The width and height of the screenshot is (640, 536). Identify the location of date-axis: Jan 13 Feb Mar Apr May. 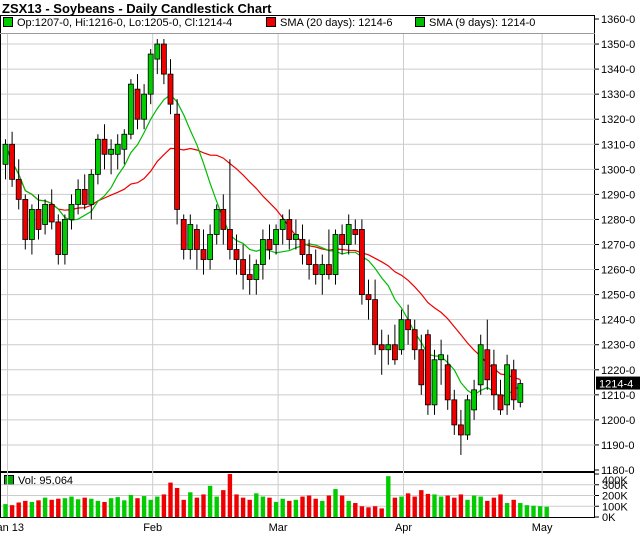
(276, 528).